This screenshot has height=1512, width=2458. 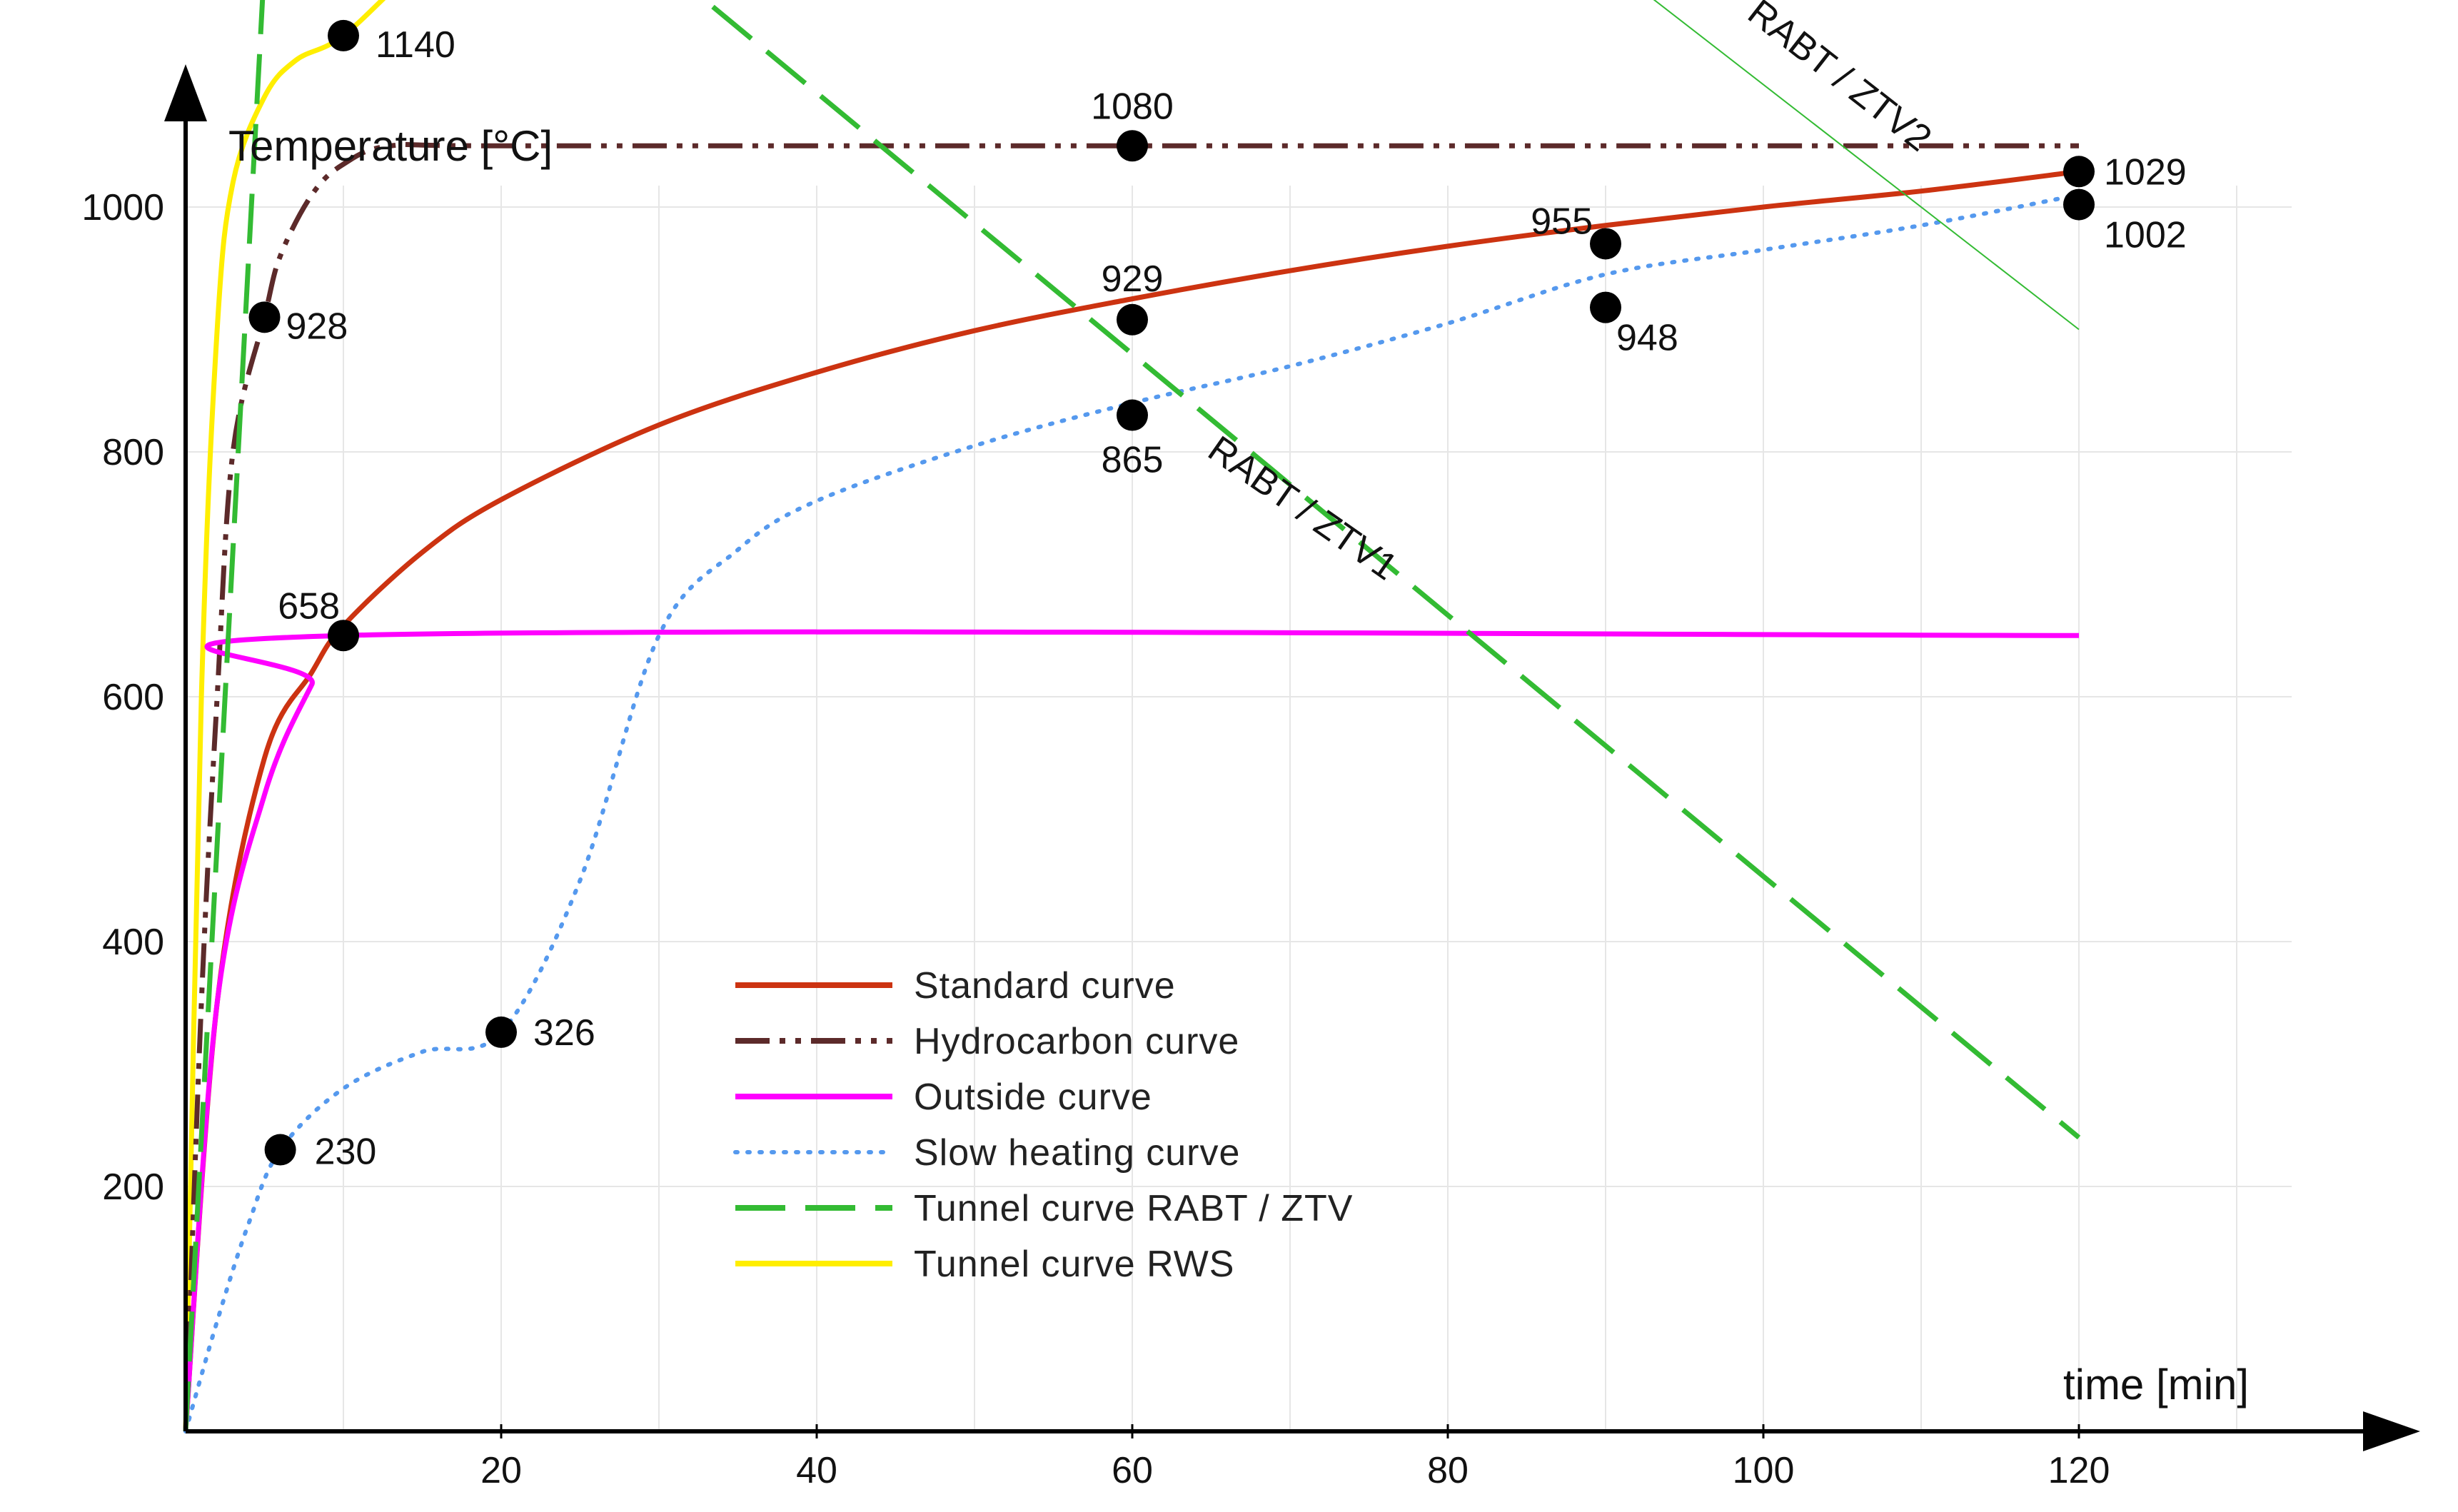 I want to click on y-tick-label: 200, so click(x=133, y=1187).